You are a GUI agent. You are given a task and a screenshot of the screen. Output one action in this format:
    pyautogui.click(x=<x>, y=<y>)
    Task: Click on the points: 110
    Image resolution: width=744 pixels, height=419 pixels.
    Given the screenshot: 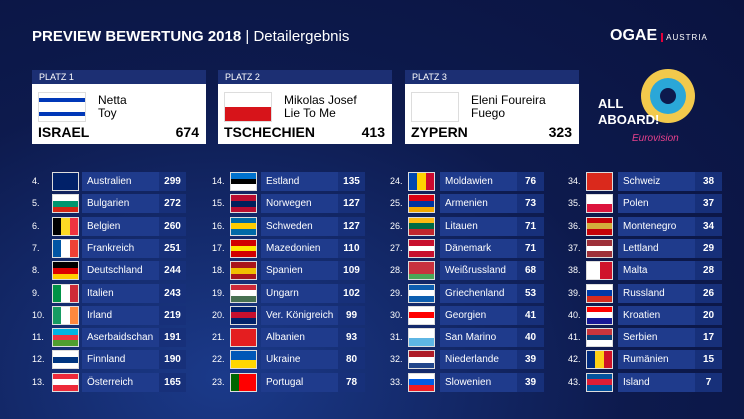 What is the action you would take?
    pyautogui.click(x=351, y=248)
    